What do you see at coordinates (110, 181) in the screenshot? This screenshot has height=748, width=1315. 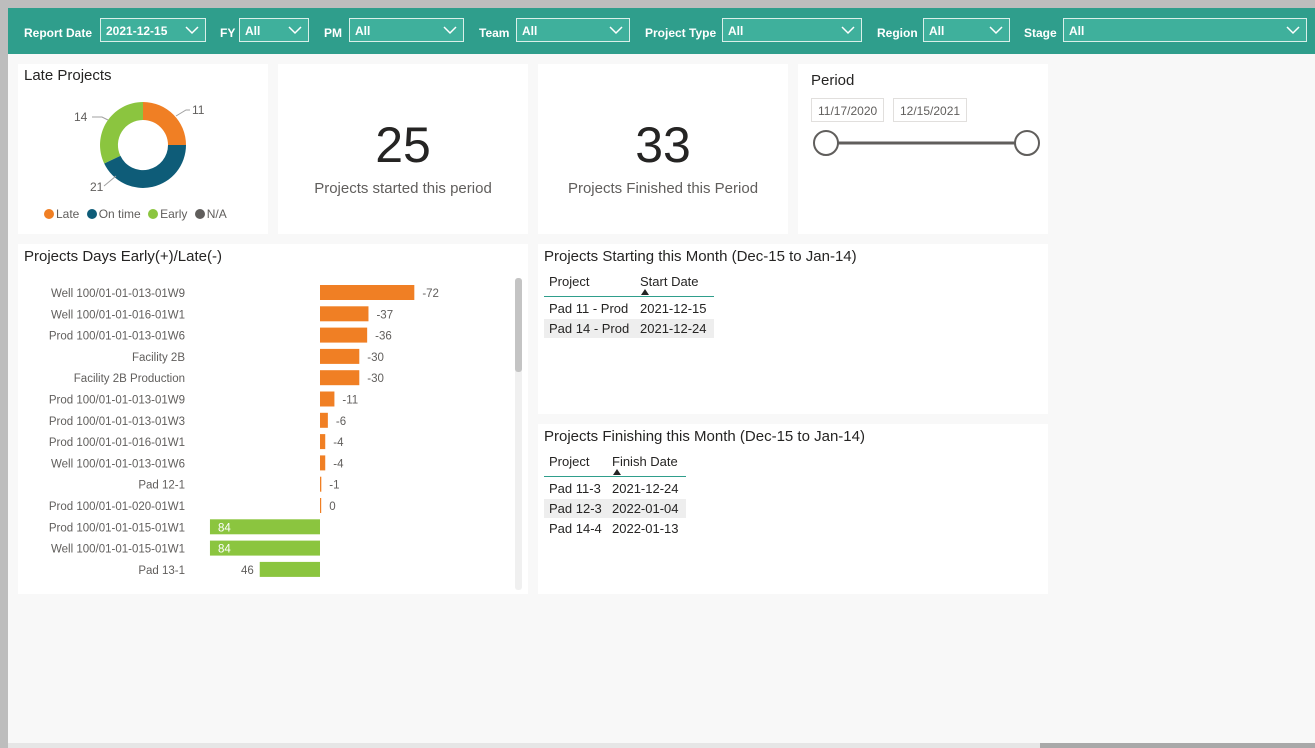 I see `leader-line-on-time` at bounding box center [110, 181].